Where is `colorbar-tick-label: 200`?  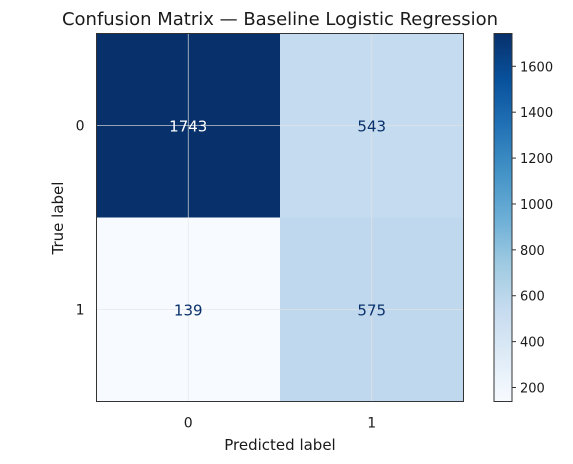
colorbar-tick-label: 200 is located at coordinates (532, 389).